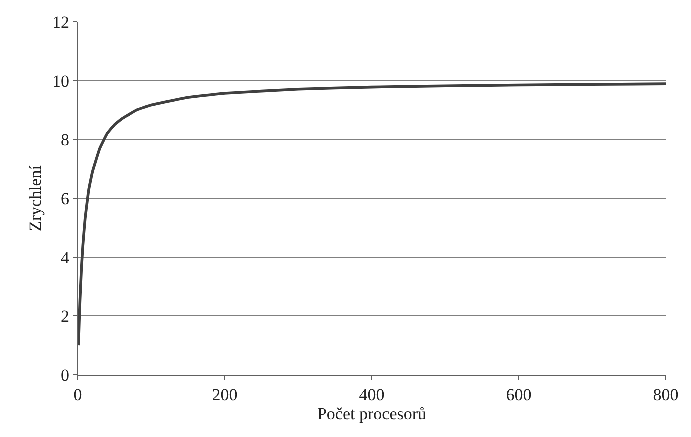 The height and width of the screenshot is (437, 691). What do you see at coordinates (65, 316) in the screenshot?
I see `y-tick-label: 2` at bounding box center [65, 316].